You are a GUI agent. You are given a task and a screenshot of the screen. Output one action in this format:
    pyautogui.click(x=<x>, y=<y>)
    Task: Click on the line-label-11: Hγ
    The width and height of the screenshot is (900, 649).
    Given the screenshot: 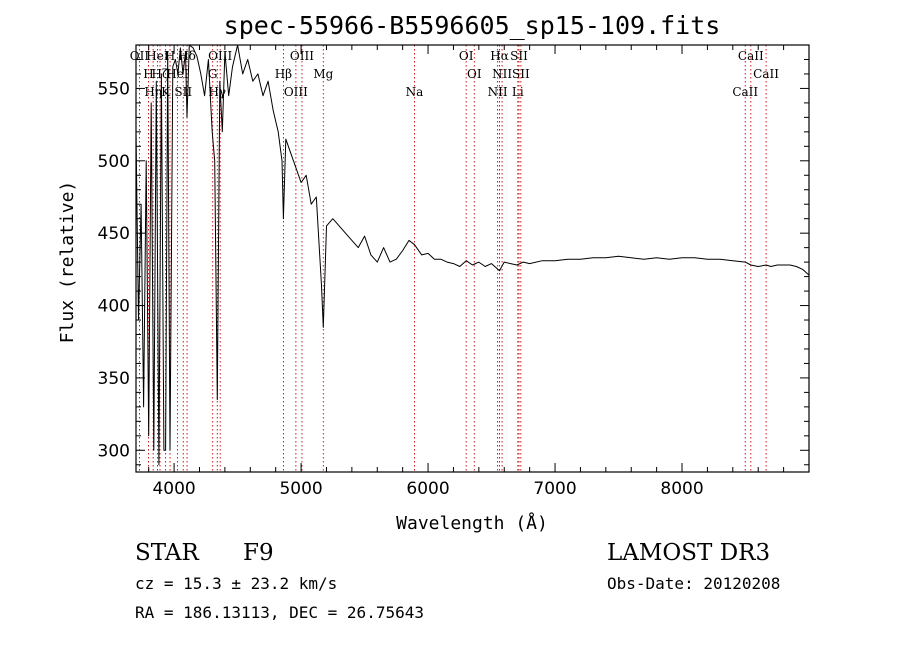 What is the action you would take?
    pyautogui.click(x=217, y=92)
    